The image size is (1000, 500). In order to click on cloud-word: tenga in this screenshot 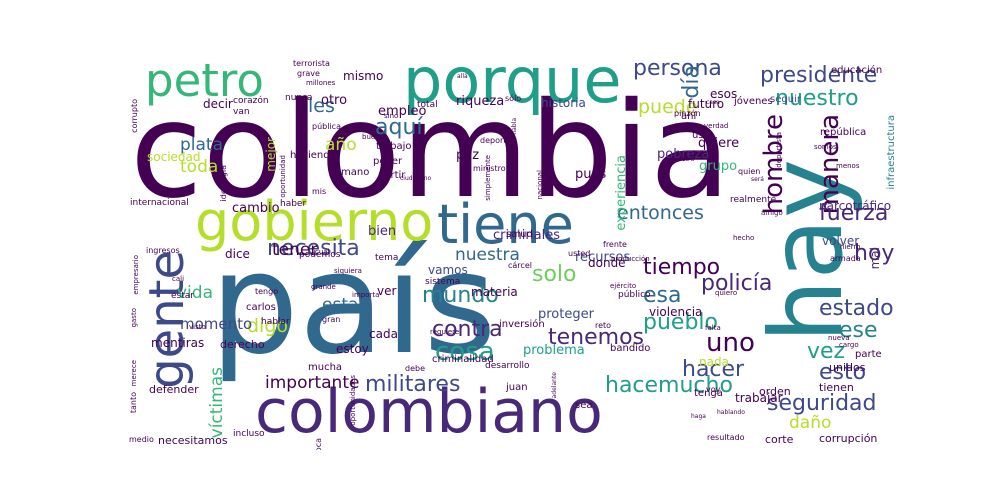, I will do `click(708, 393)`.